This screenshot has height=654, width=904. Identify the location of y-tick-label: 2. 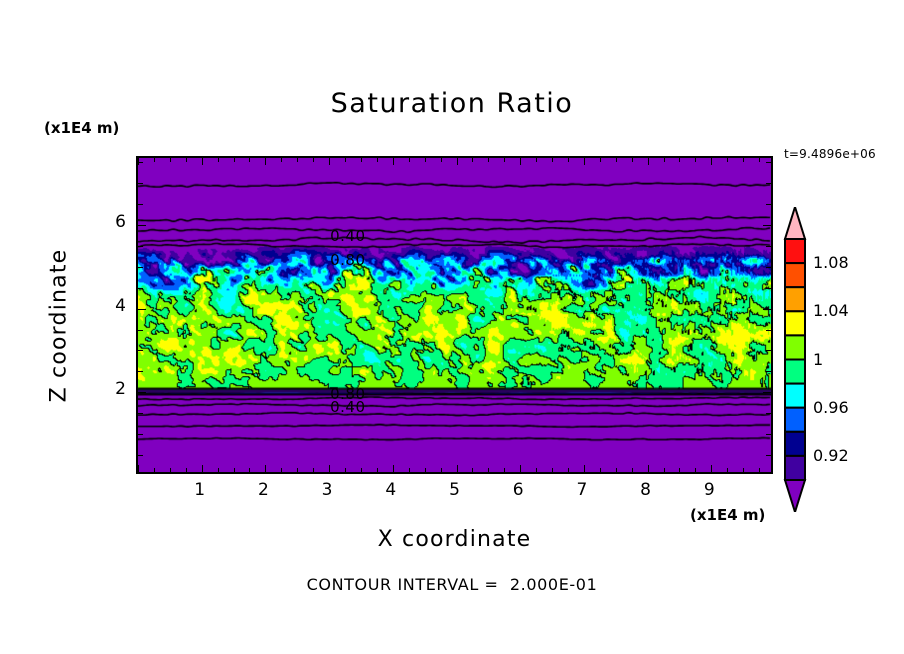
(120, 389).